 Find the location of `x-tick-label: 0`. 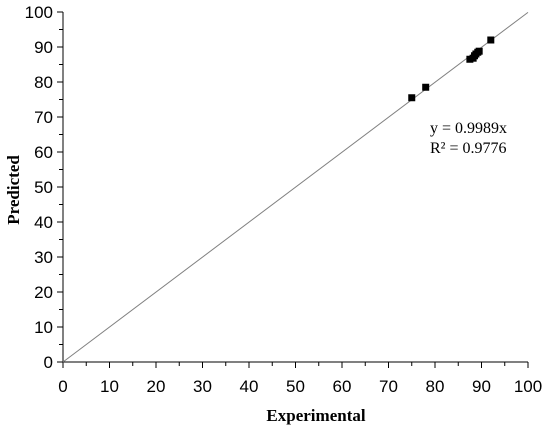

x-tick-label: 0 is located at coordinates (62, 386).